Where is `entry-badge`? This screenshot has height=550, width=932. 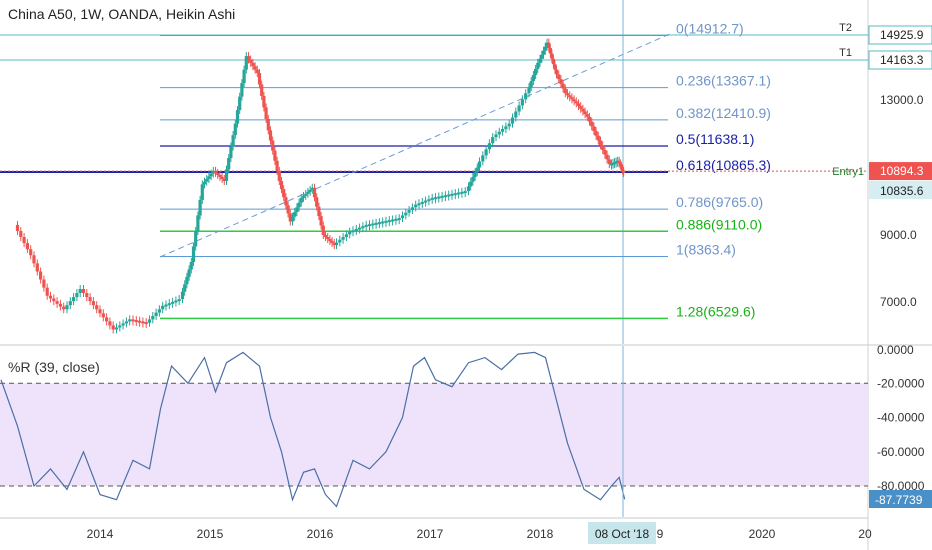
entry-badge is located at coordinates (900, 171).